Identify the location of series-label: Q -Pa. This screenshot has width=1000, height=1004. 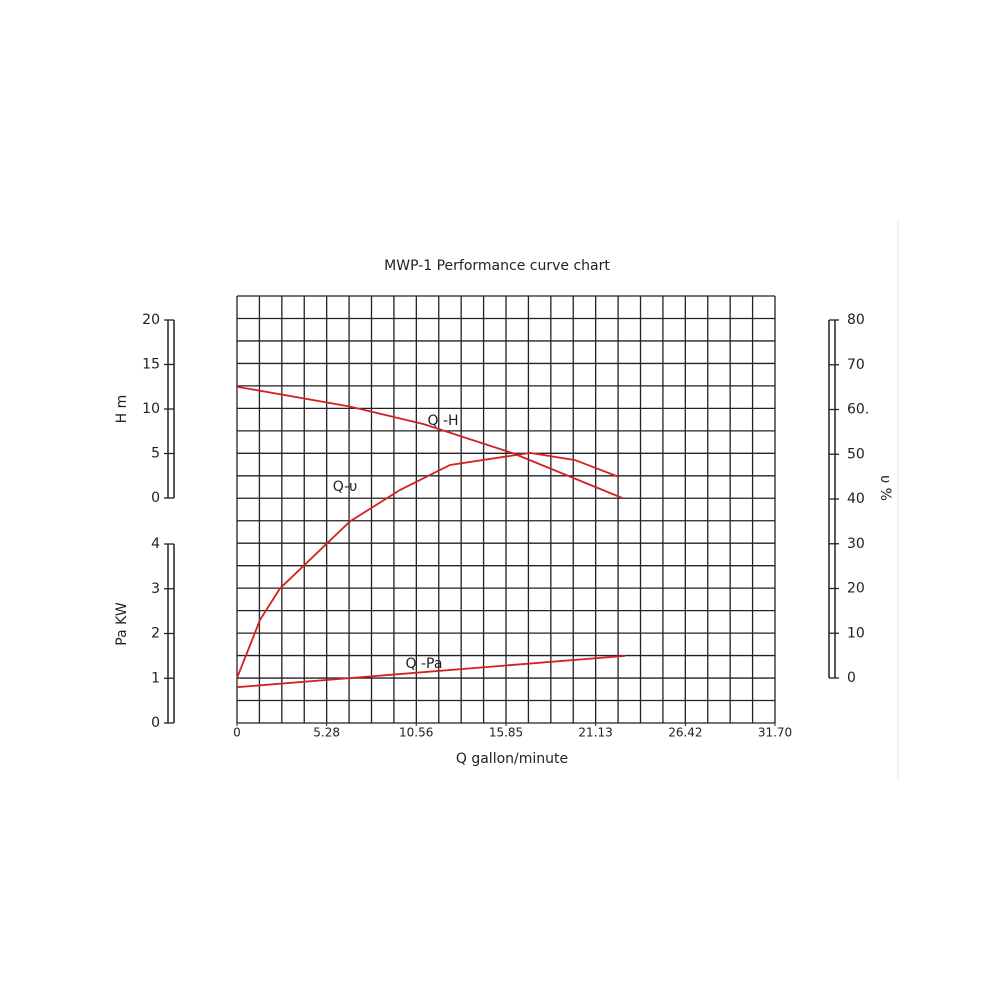
(424, 664).